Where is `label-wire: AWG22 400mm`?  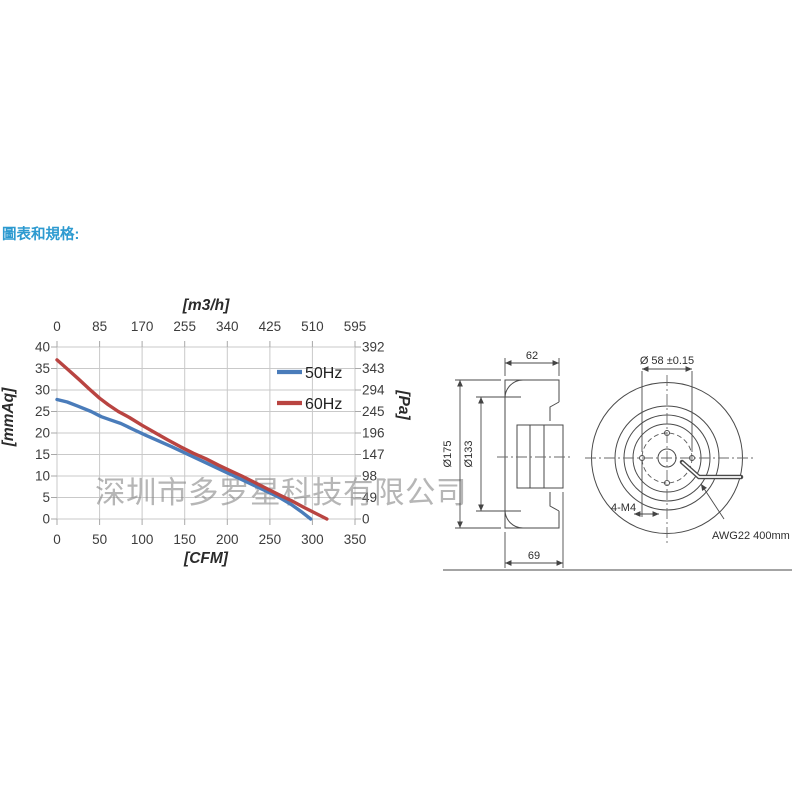 label-wire: AWG22 400mm is located at coordinates (751, 536).